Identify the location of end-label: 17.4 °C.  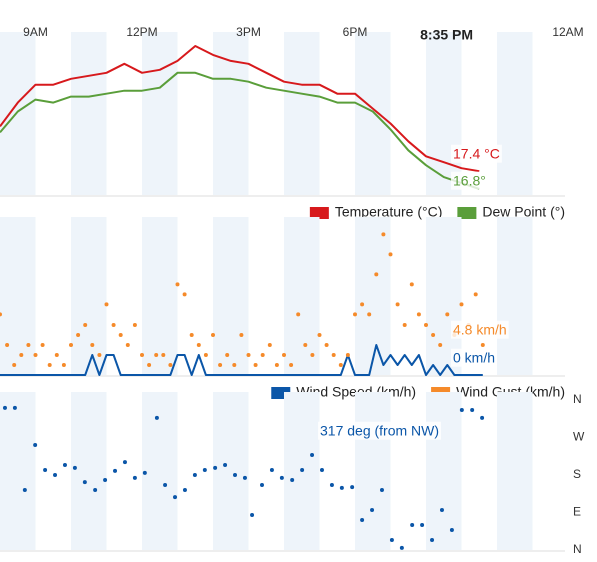
(476, 154).